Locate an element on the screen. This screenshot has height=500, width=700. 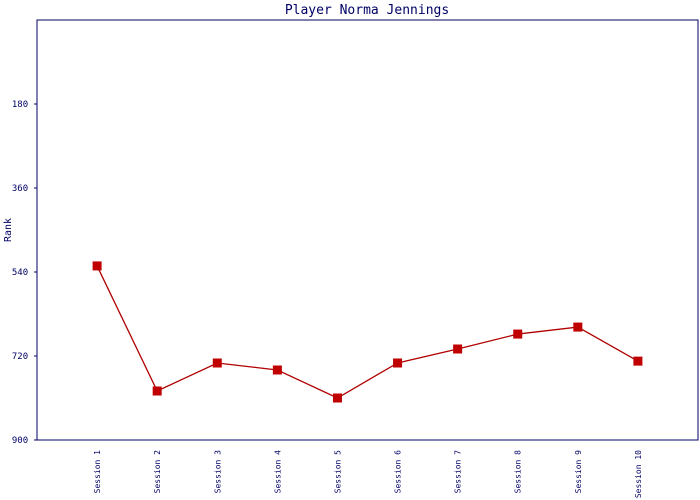
y-tick-label: 720 is located at coordinates (20, 357).